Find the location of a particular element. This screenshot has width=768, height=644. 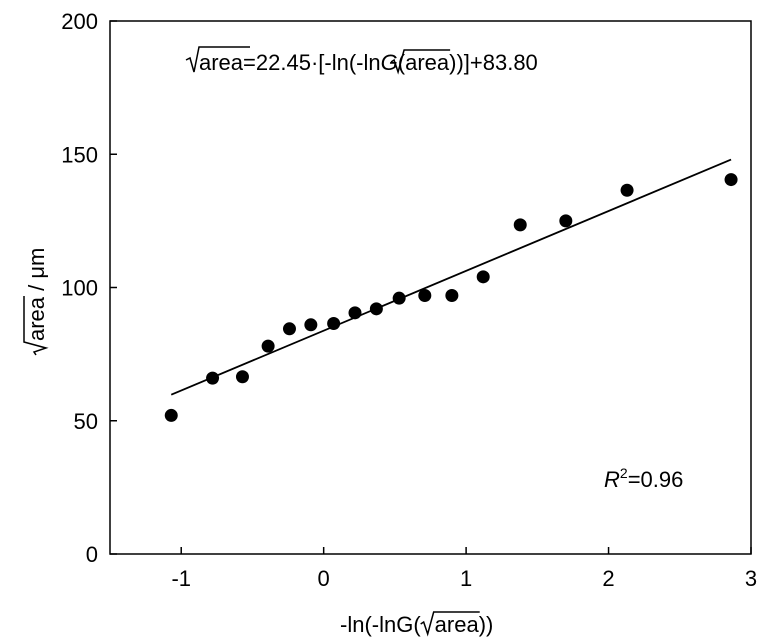

x-tick-label-4: 3 is located at coordinates (751, 578).